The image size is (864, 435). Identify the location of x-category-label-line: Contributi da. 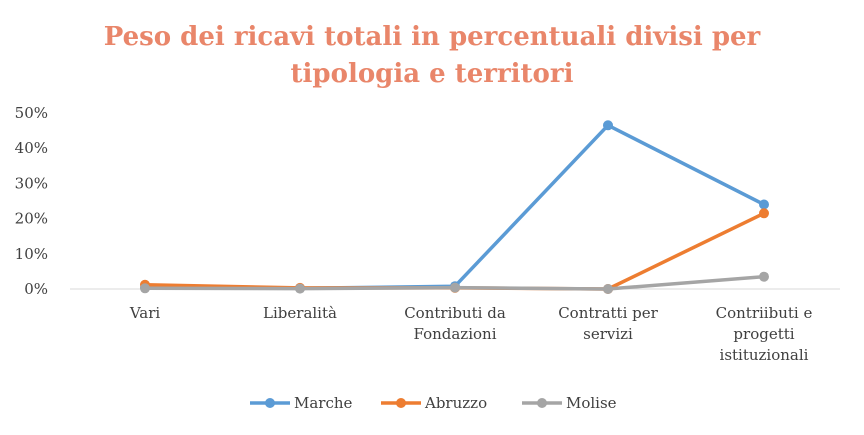
(455, 313).